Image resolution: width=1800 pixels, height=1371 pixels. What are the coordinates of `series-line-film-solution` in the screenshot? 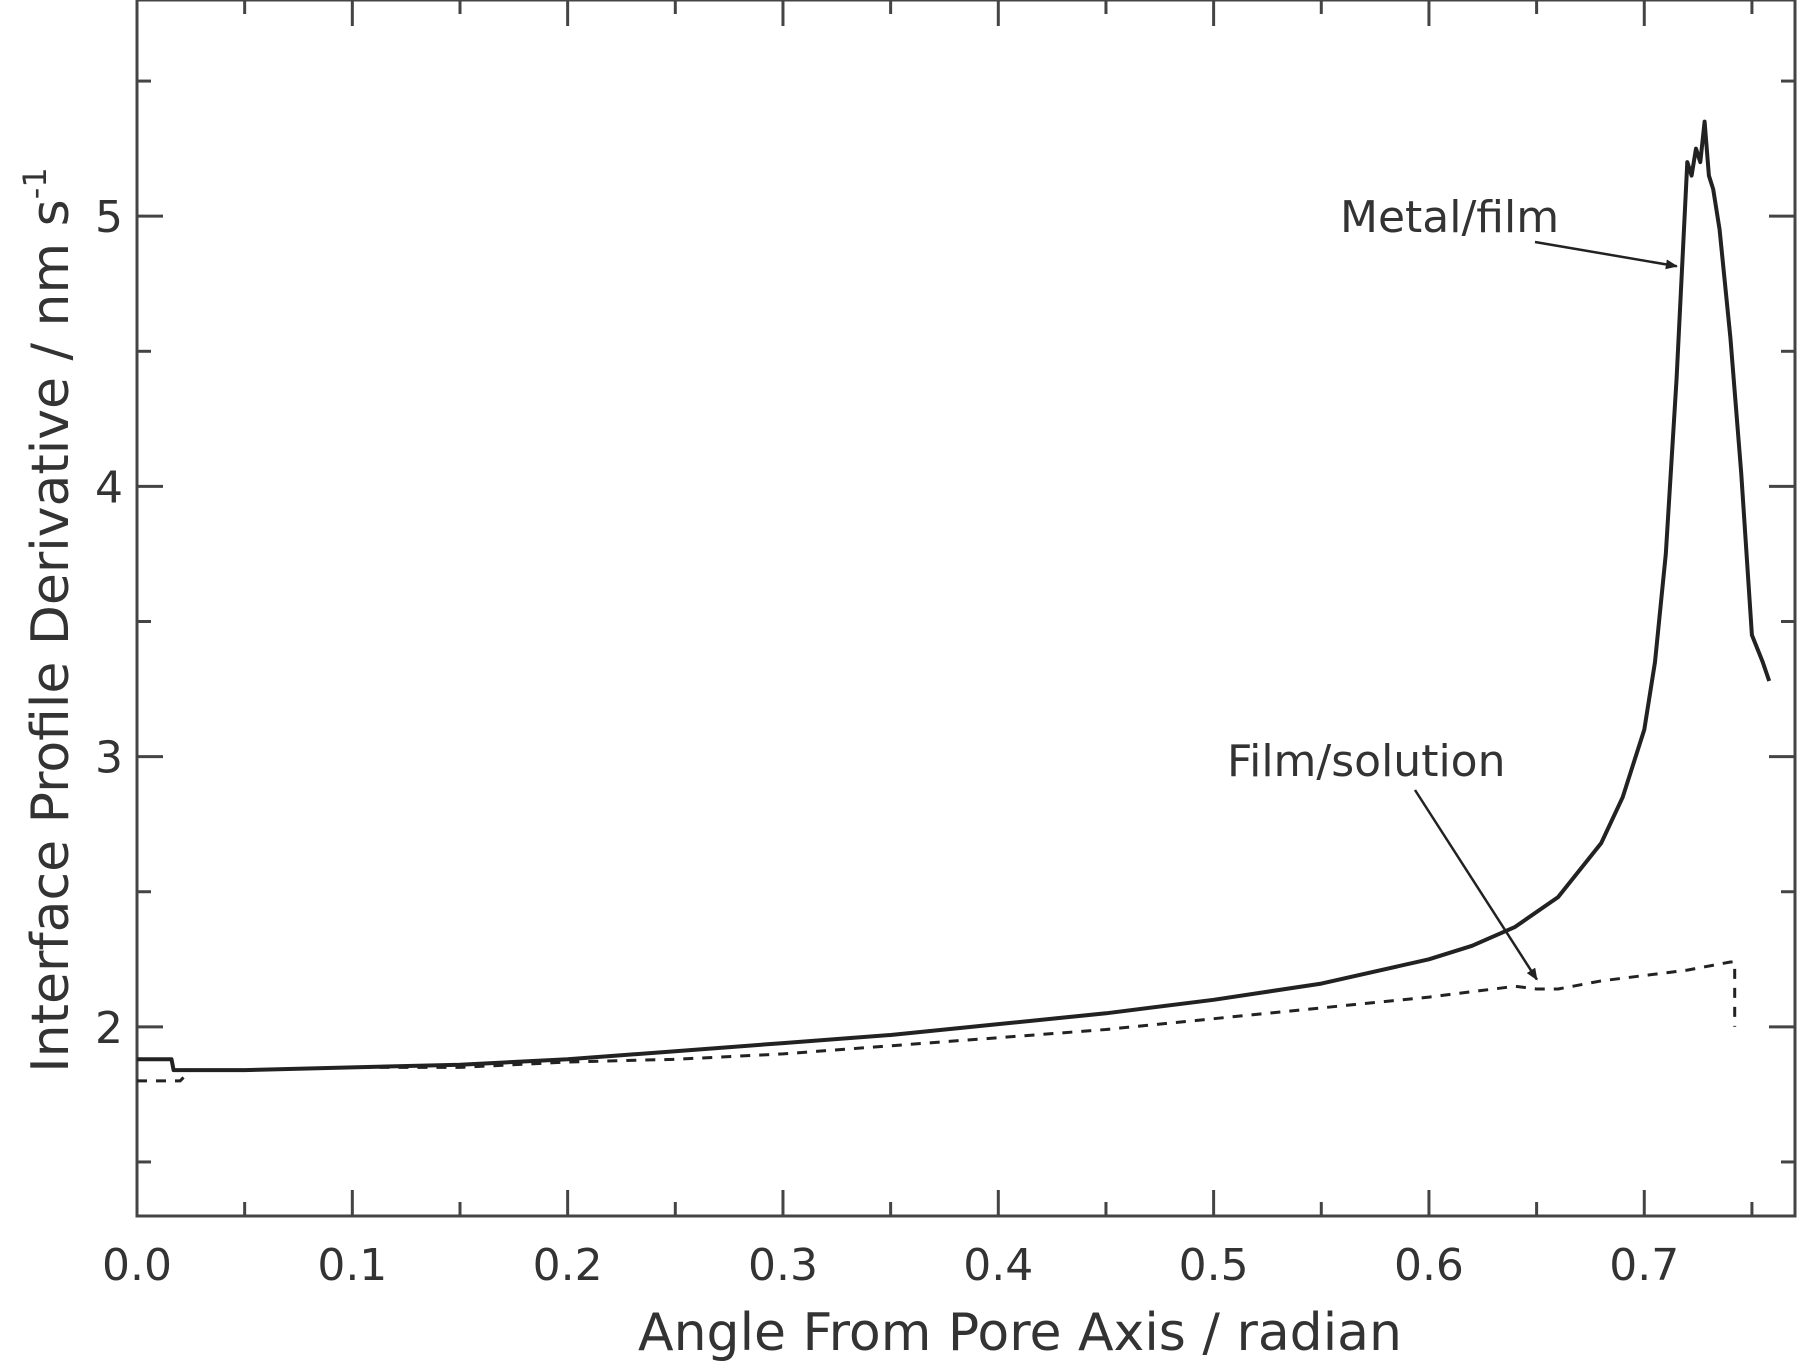 It's located at (937, 1021).